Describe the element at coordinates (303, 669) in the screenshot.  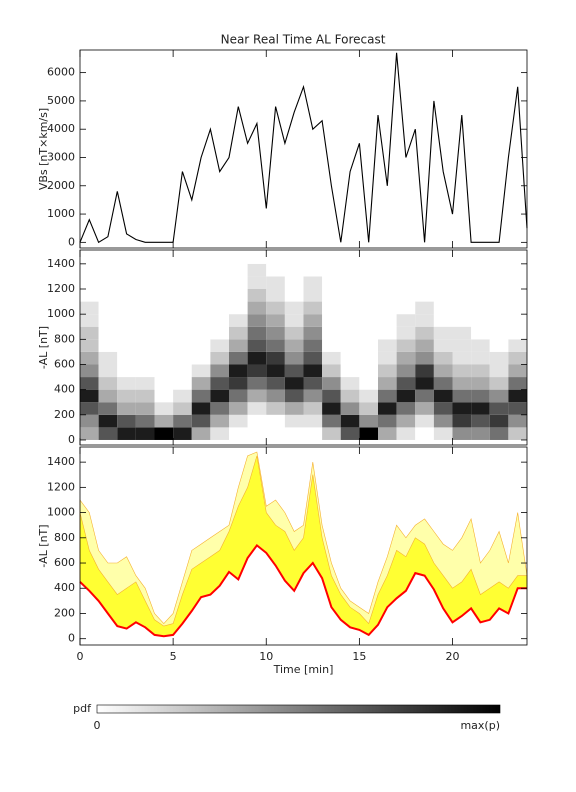
I see `x-axis-label: Time [min]` at that location.